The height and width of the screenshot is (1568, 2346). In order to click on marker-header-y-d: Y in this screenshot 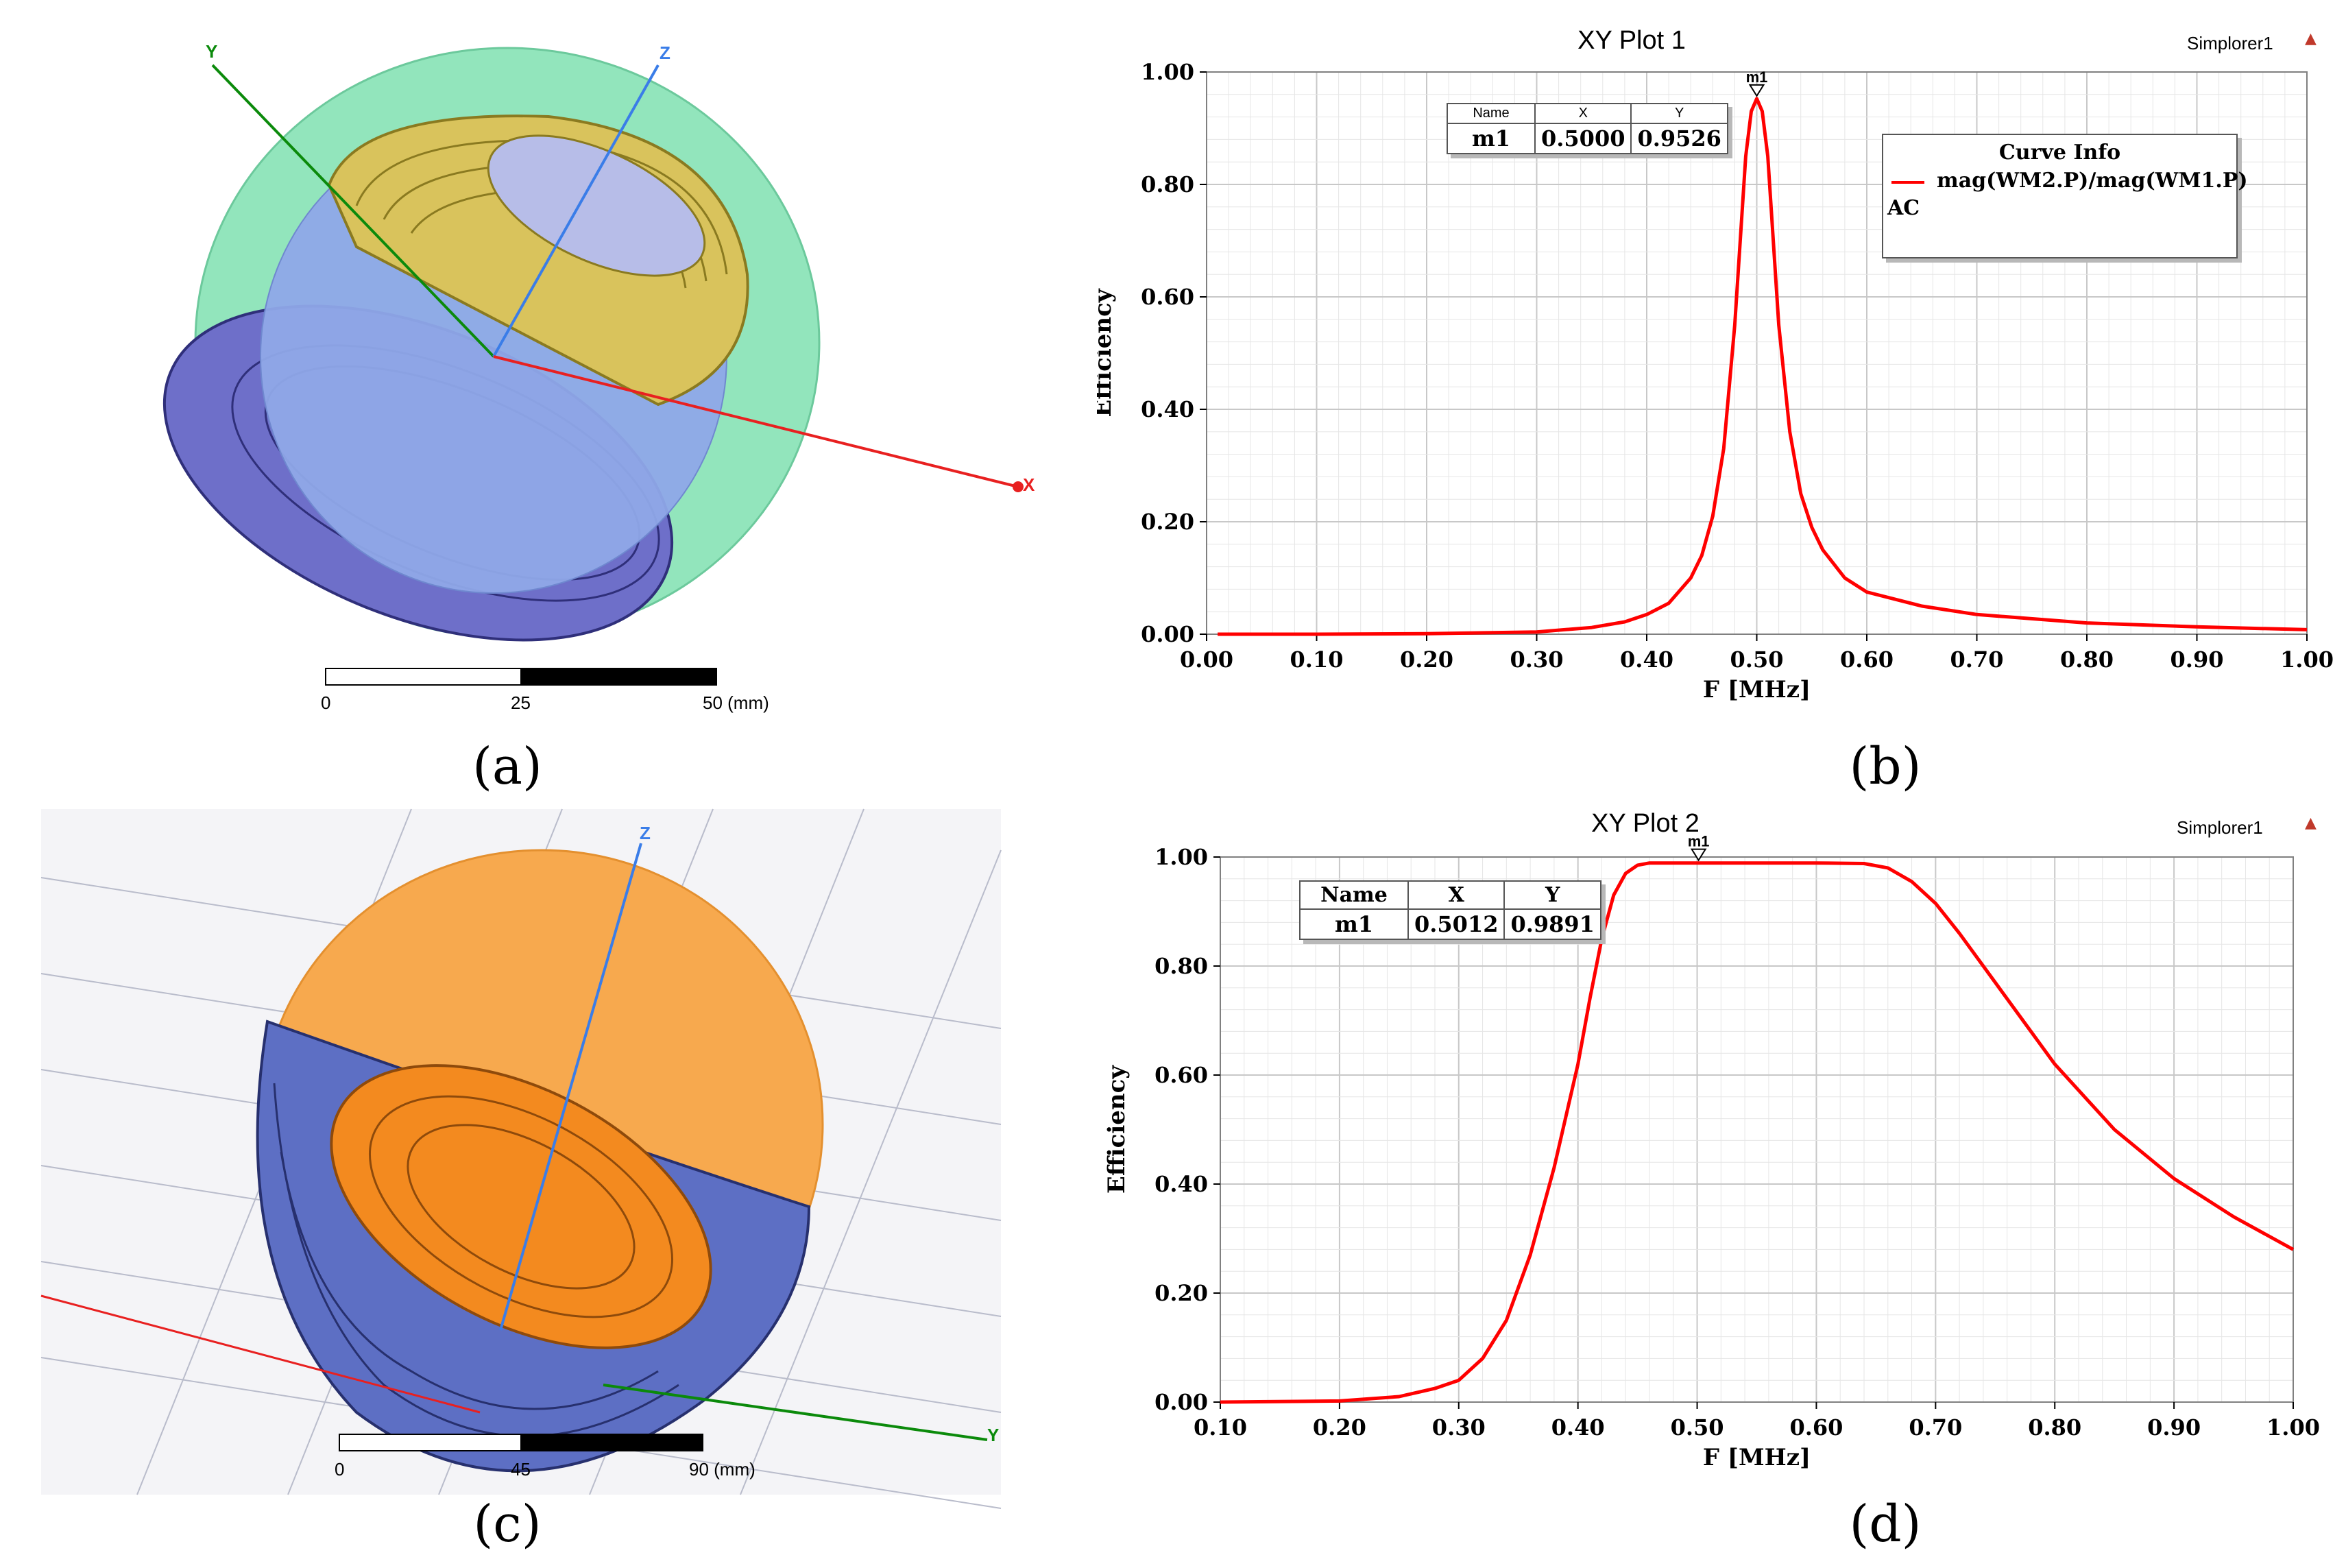, I will do `click(1552, 895)`.